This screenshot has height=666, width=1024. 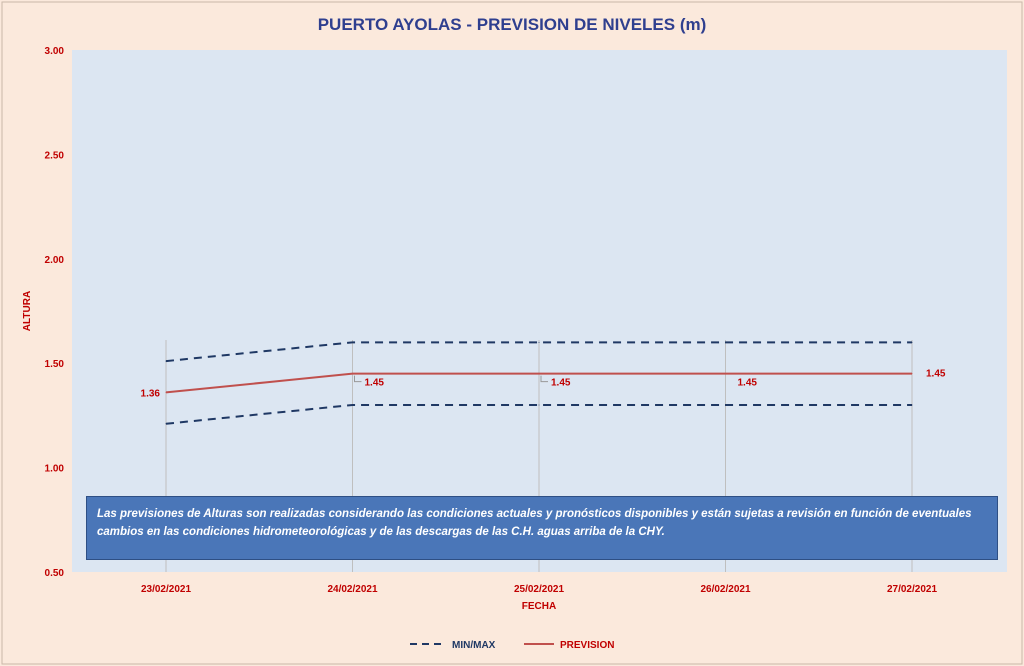 What do you see at coordinates (55, 364) in the screenshot?
I see `y-tick-label: 1.50` at bounding box center [55, 364].